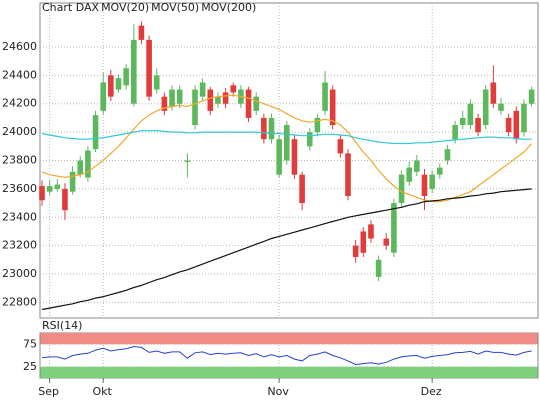 Image resolution: width=540 pixels, height=400 pixels. I want to click on legend-entry: Chart DAX, so click(71, 7).